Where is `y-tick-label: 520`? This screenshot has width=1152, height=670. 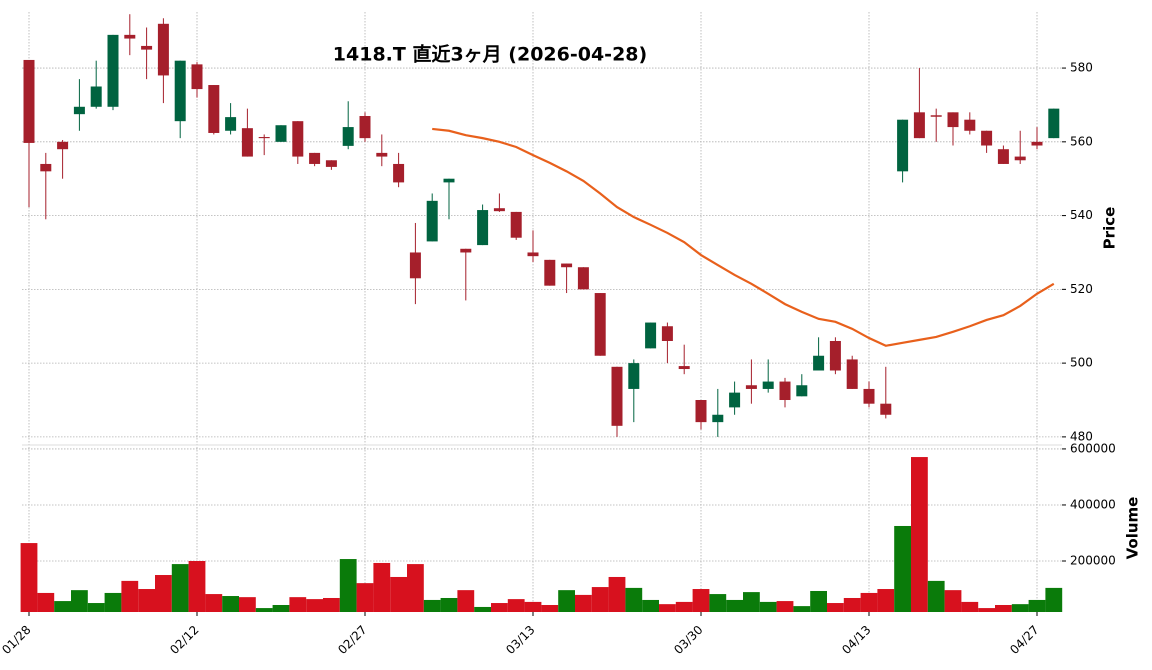
y-tick-label: 520 is located at coordinates (1081, 289).